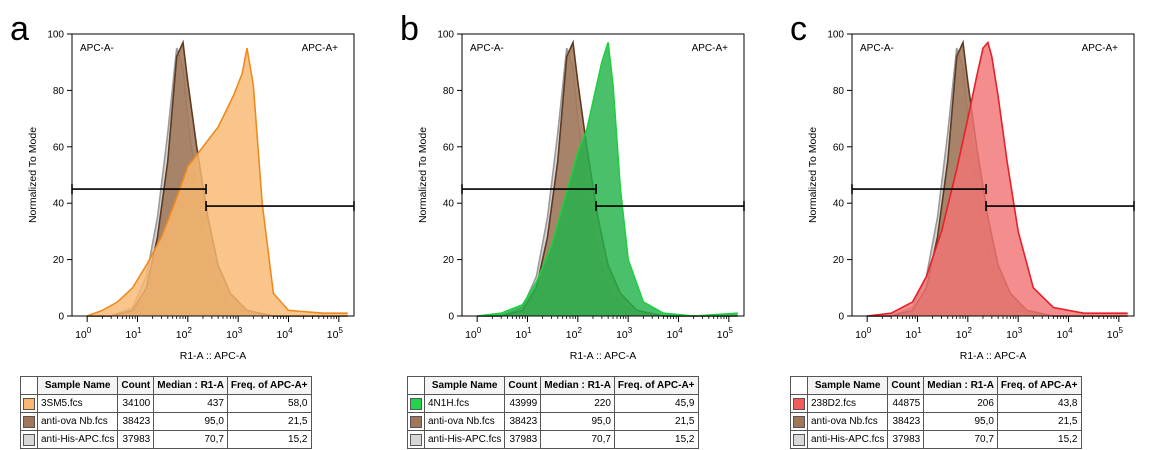 The image size is (1156, 450). Describe the element at coordinates (577, 403) in the screenshot. I see `table-cell-median: 220` at that location.